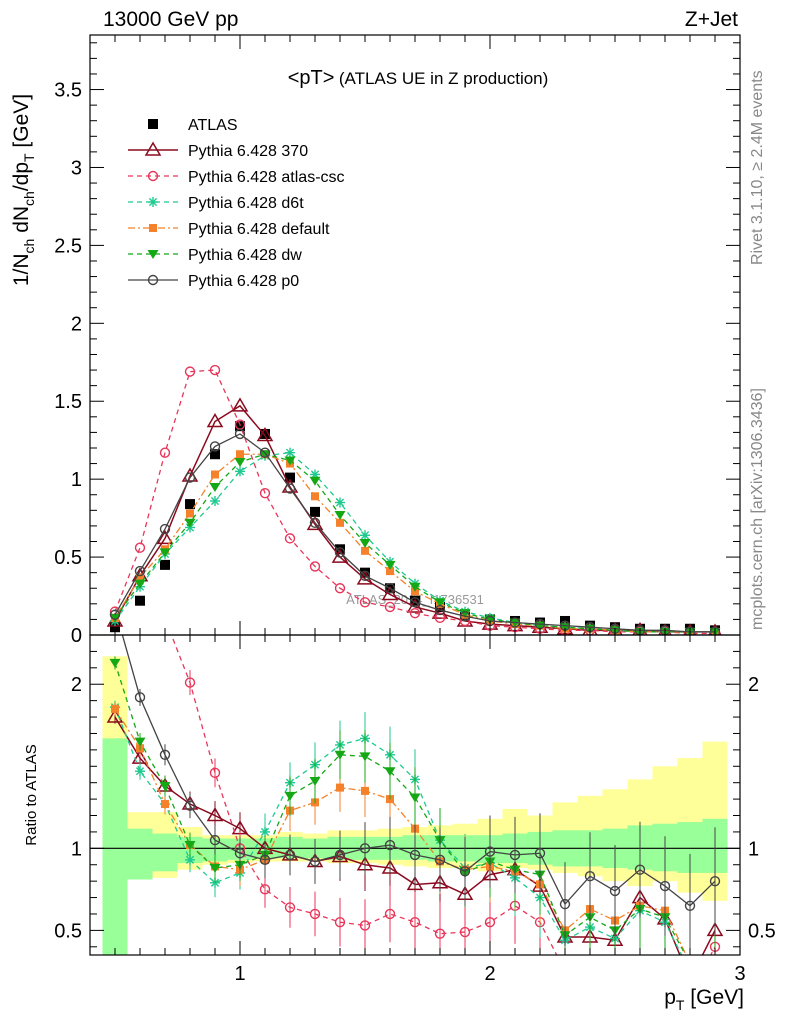  I want to click on y-tick-label: 2.5, so click(68, 246).